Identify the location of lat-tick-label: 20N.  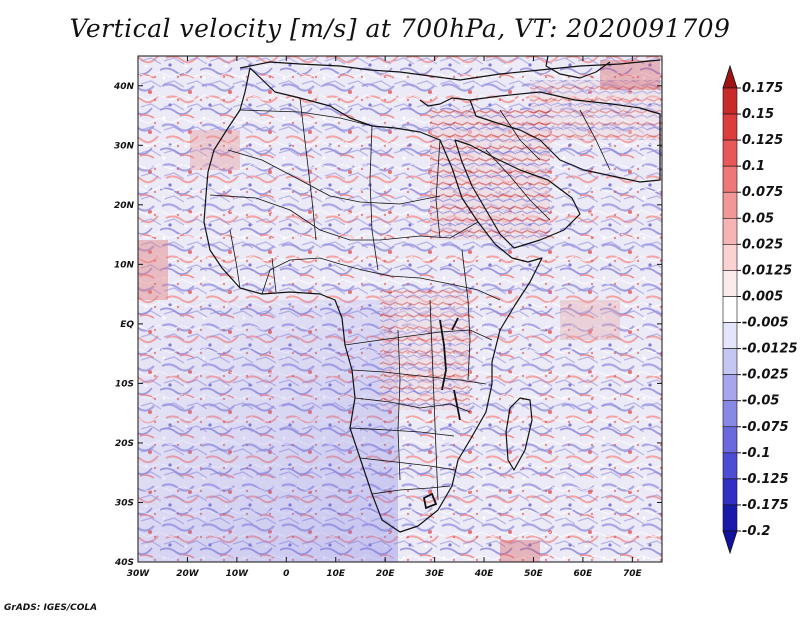
(124, 206).